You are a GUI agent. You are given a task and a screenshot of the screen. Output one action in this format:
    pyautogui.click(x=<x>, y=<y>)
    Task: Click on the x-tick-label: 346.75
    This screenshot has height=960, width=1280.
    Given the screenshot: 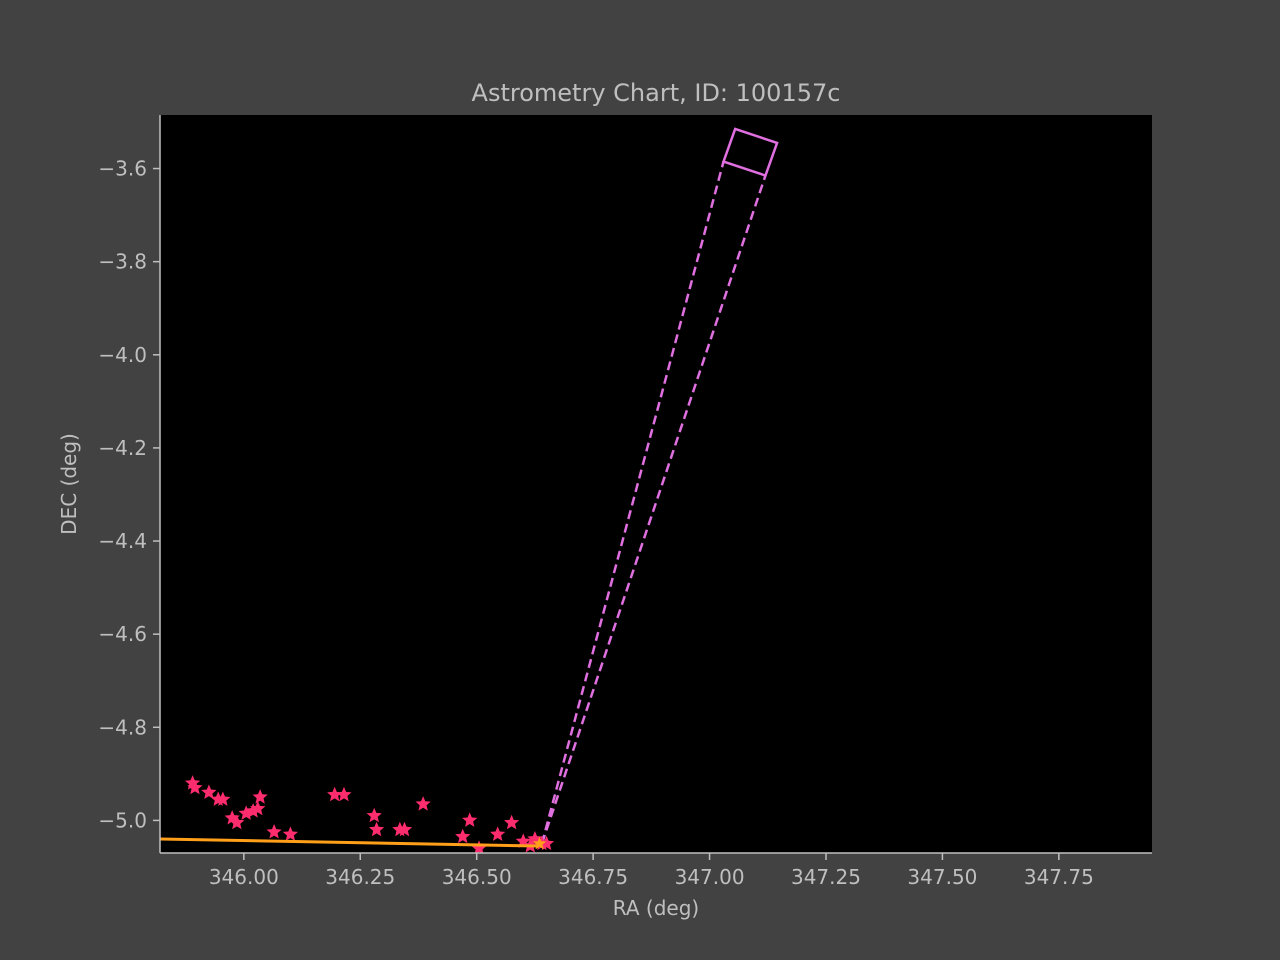 What is the action you would take?
    pyautogui.click(x=593, y=877)
    